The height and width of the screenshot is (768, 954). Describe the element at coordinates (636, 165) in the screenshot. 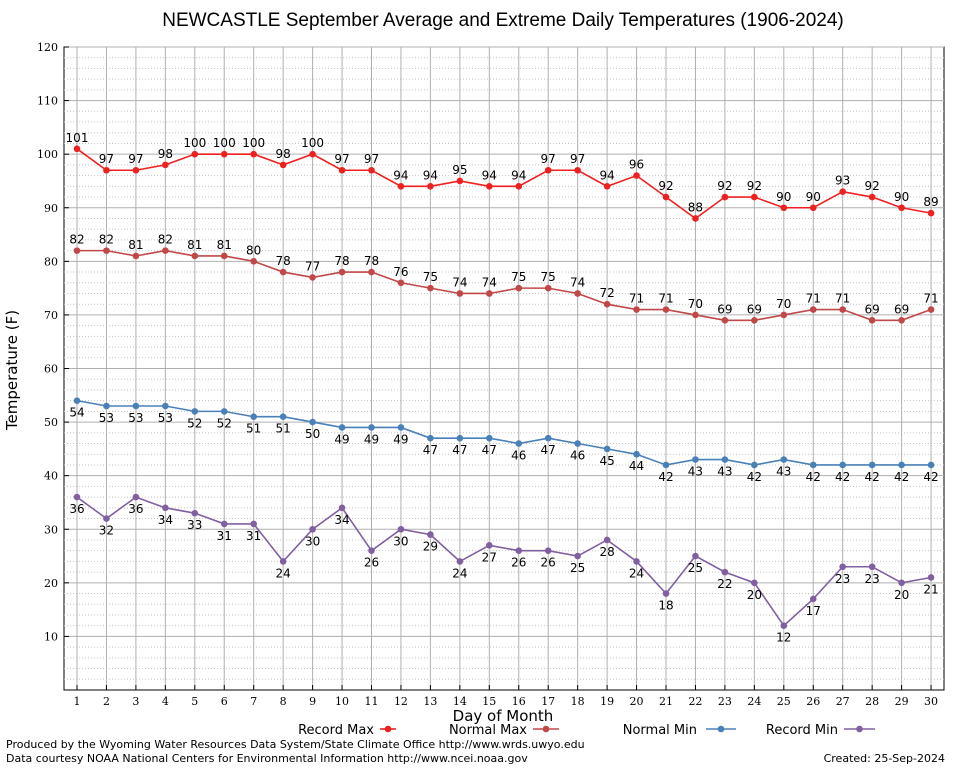

I see `record-max-data-label: 96` at that location.